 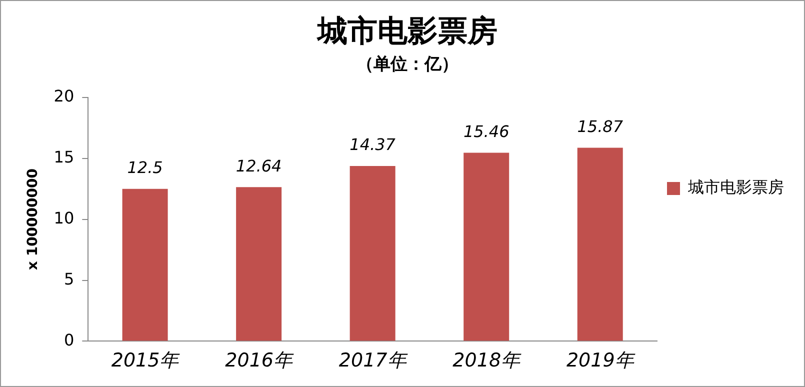 What do you see at coordinates (601, 361) in the screenshot?
I see `x-tick-label: 2019年` at bounding box center [601, 361].